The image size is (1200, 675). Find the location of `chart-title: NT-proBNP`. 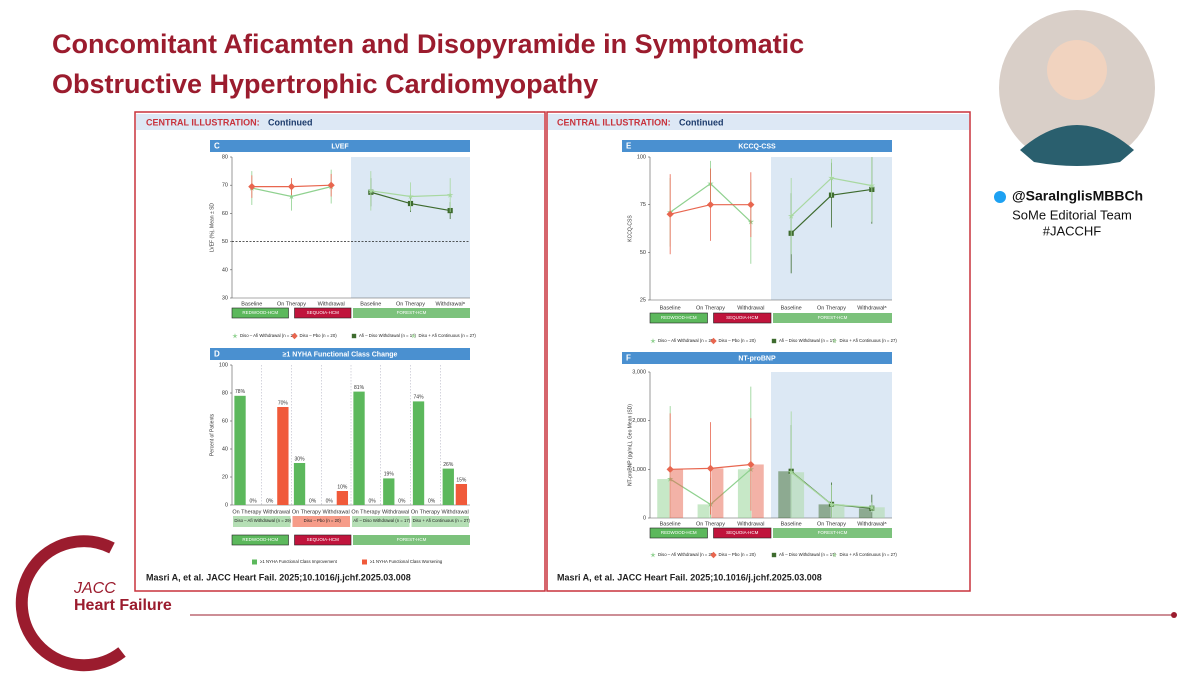

chart-title: NT-proBNP is located at coordinates (757, 358).